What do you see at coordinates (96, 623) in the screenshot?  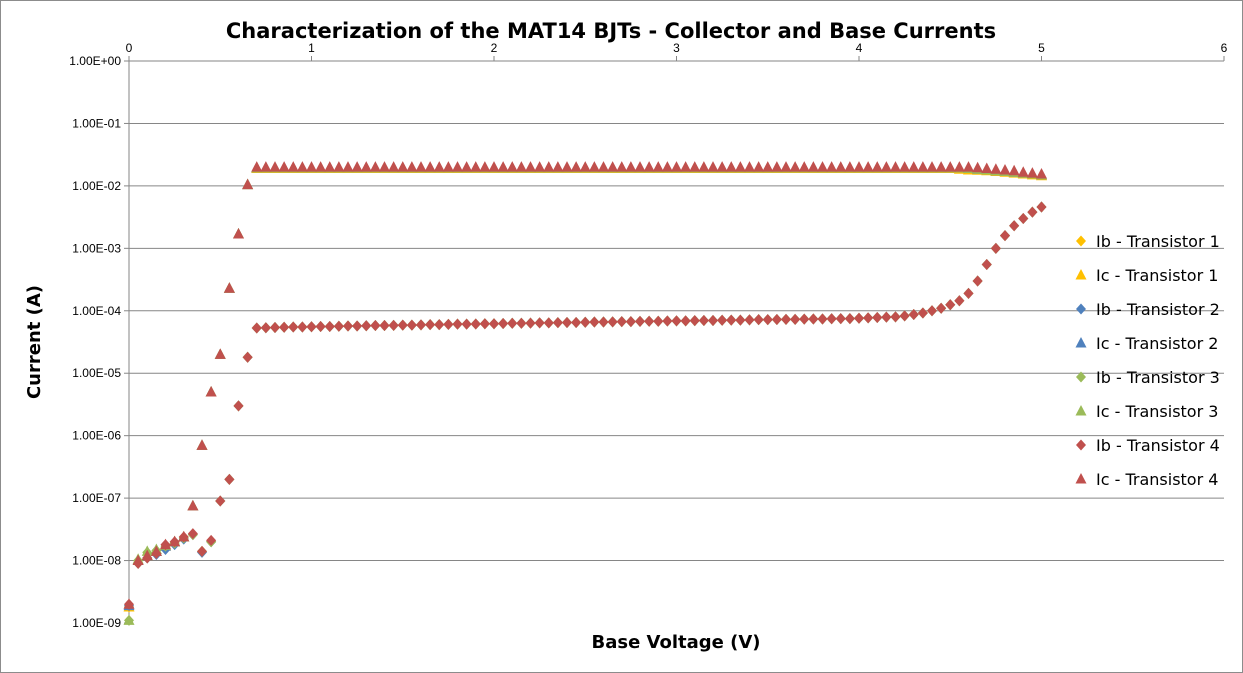 I see `y-tick-label: 1.00E-09` at bounding box center [96, 623].